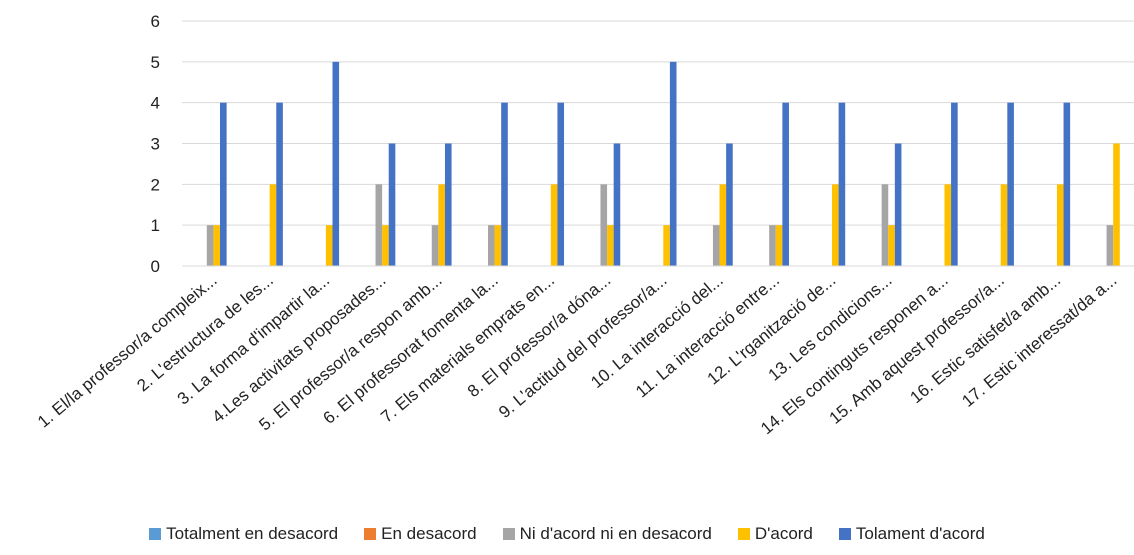 The image size is (1134, 555). Describe the element at coordinates (155, 62) in the screenshot. I see `y-tick-label: 5` at that location.